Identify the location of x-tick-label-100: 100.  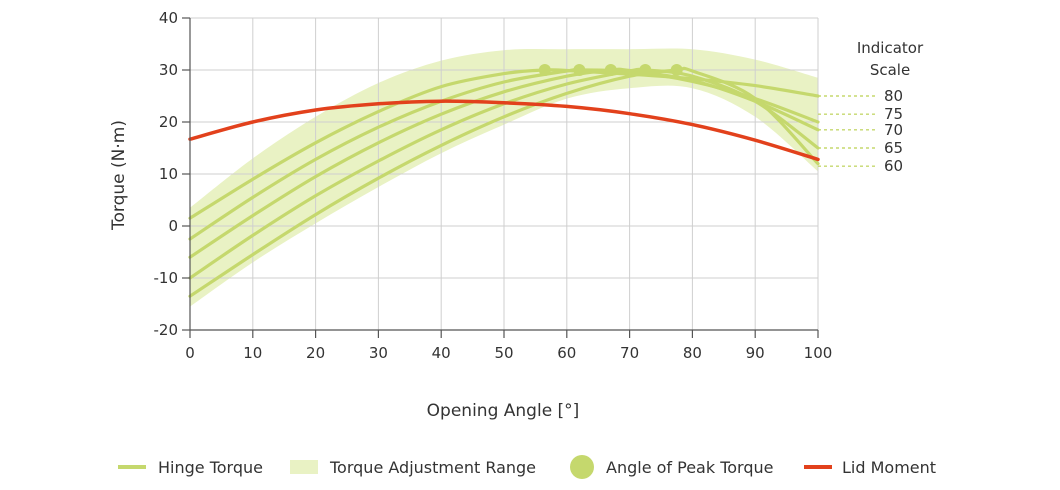
(818, 353).